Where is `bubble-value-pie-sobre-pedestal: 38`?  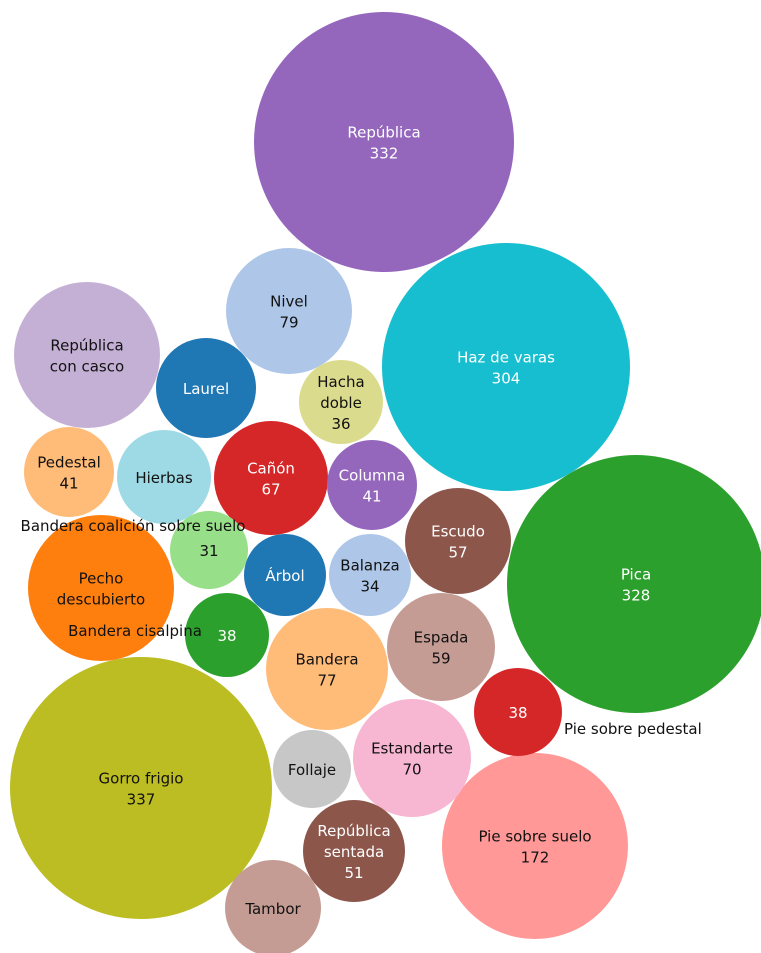
bubble-value-pie-sobre-pedestal: 38 is located at coordinates (517, 713).